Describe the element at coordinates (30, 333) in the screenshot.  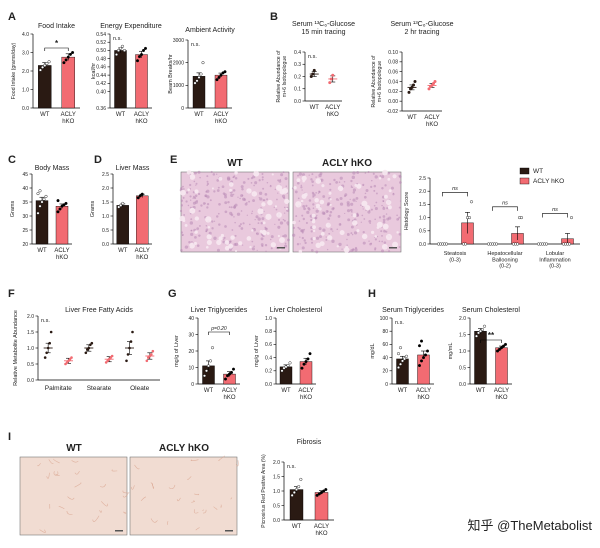
I see `y-tick-label: 1.5` at that location.